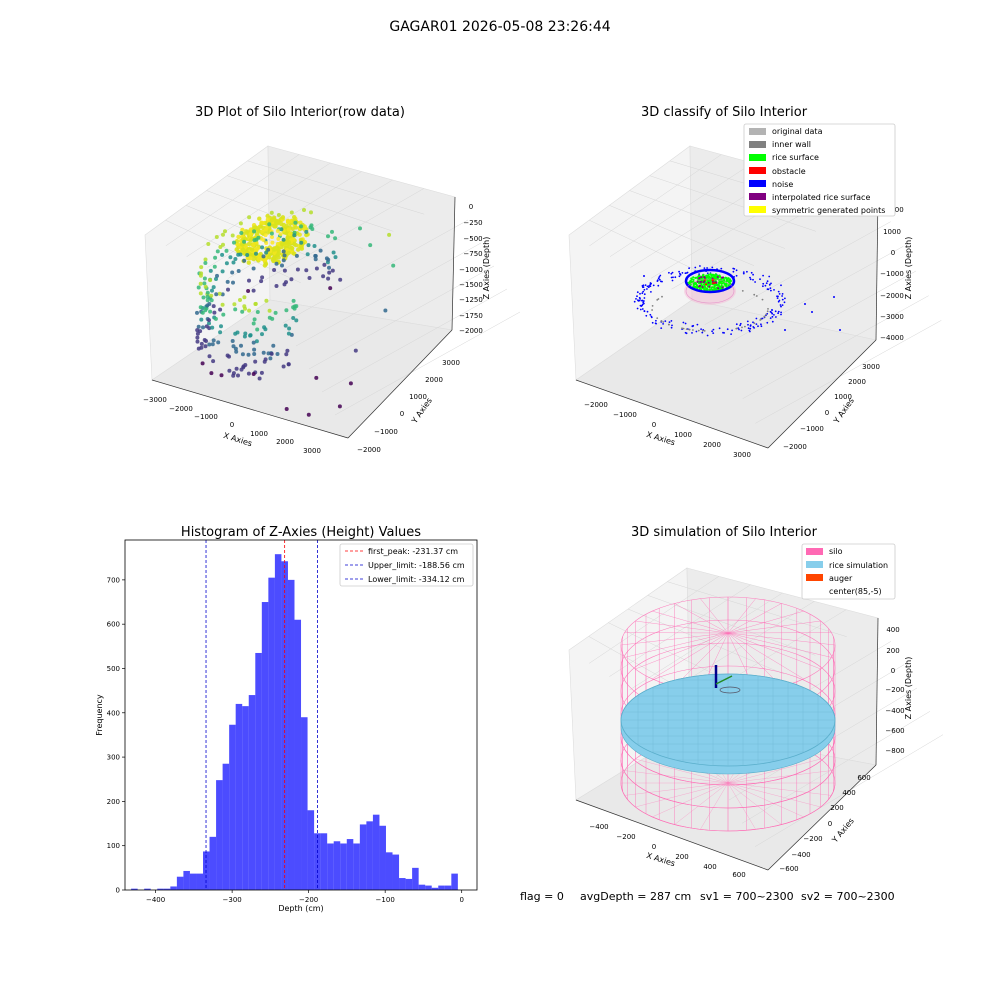  What do you see at coordinates (892, 338) in the screenshot?
I see `z-tick-label: −4000` at bounding box center [892, 338].